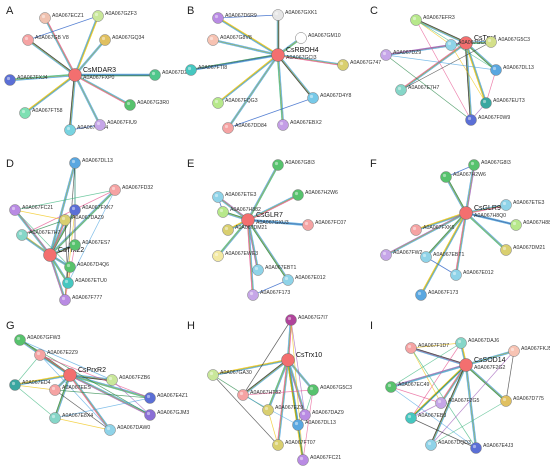  Describe the element at coordinates (309, 355) in the screenshot. I see `hub-label: CsTrx10` at that location.